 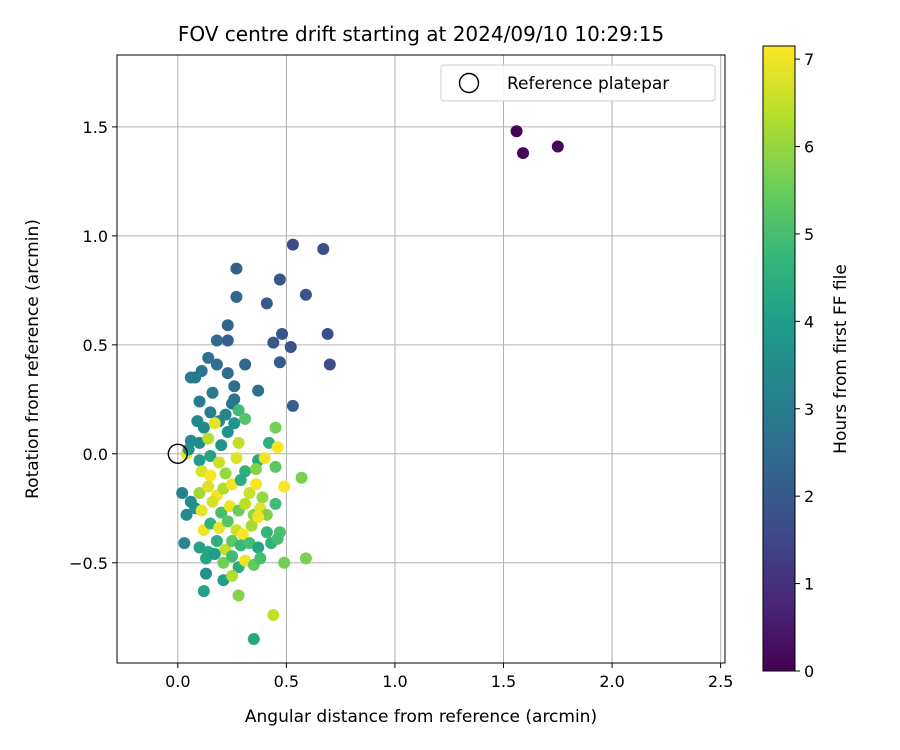 What do you see at coordinates (503, 681) in the screenshot?
I see `x-tick-label: 1.5` at bounding box center [503, 681].